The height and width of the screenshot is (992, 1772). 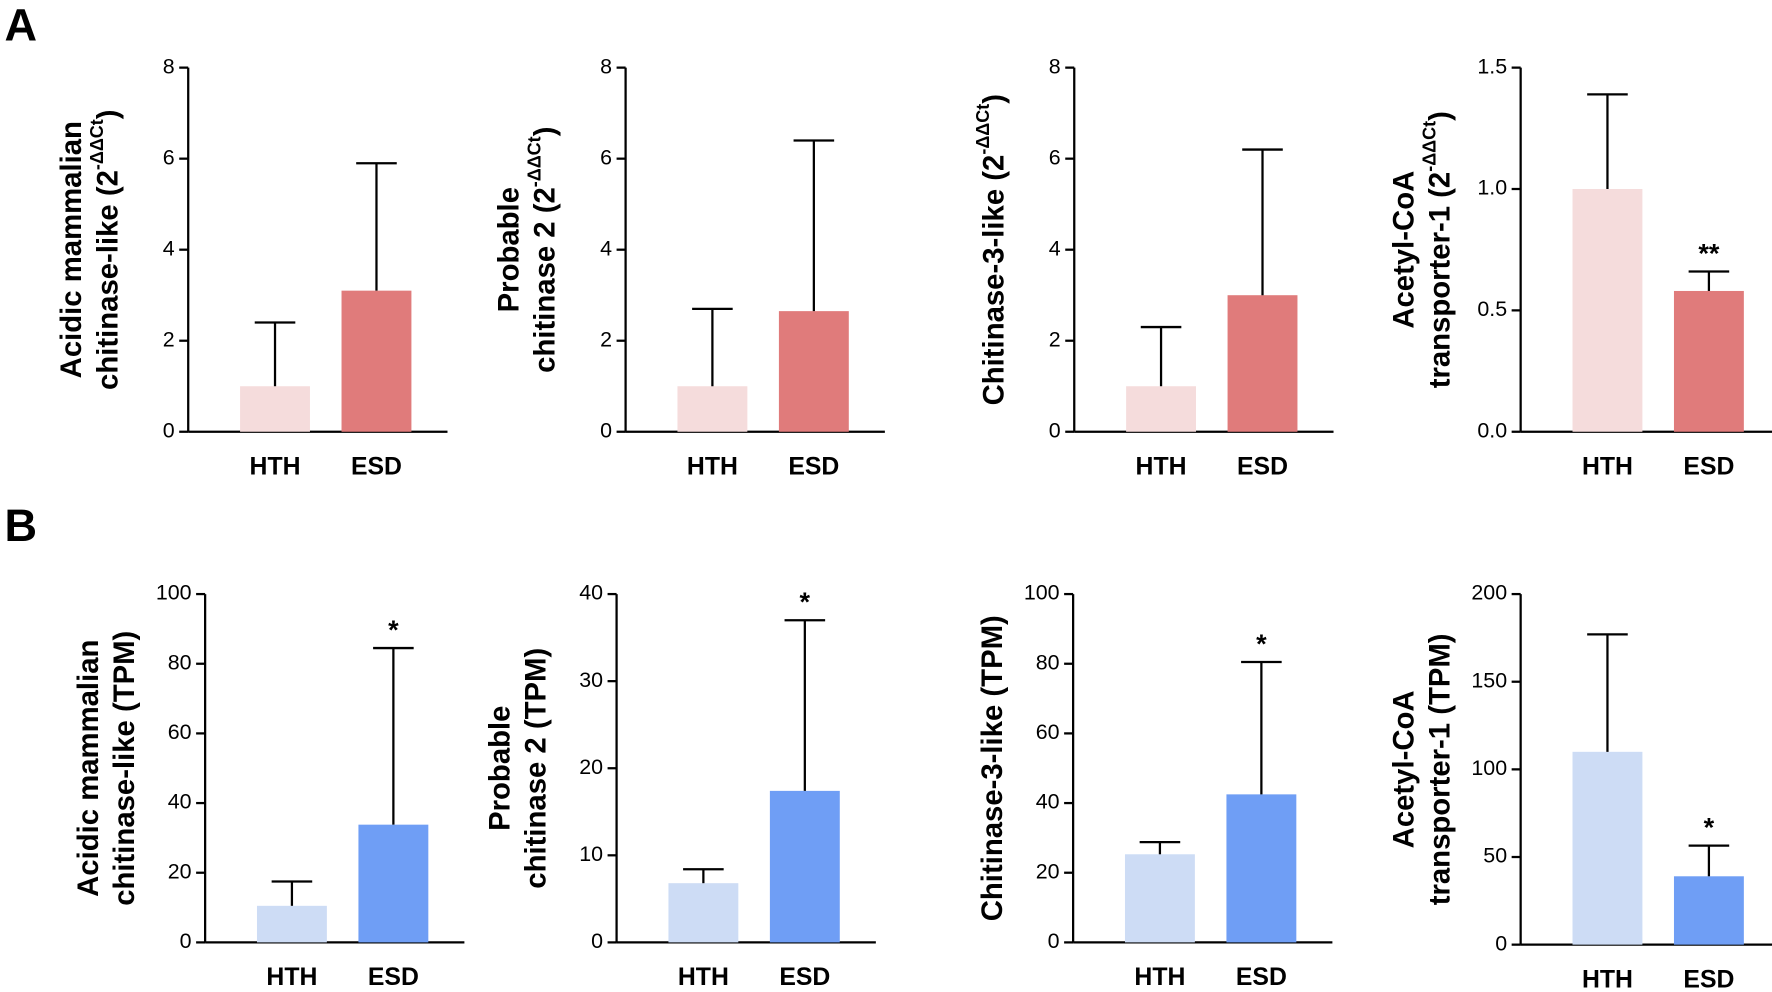 I want to click on y-label-line: chitinase 2 (2-ΔΔCt), so click(x=542, y=250).